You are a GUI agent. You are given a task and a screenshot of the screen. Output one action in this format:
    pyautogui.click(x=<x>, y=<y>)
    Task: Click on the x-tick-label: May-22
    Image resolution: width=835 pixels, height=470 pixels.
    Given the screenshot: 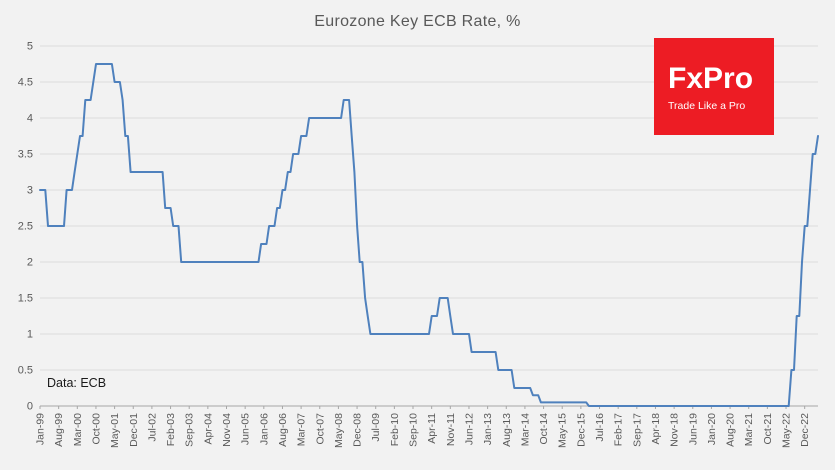 What is the action you would take?
    pyautogui.click(x=787, y=430)
    